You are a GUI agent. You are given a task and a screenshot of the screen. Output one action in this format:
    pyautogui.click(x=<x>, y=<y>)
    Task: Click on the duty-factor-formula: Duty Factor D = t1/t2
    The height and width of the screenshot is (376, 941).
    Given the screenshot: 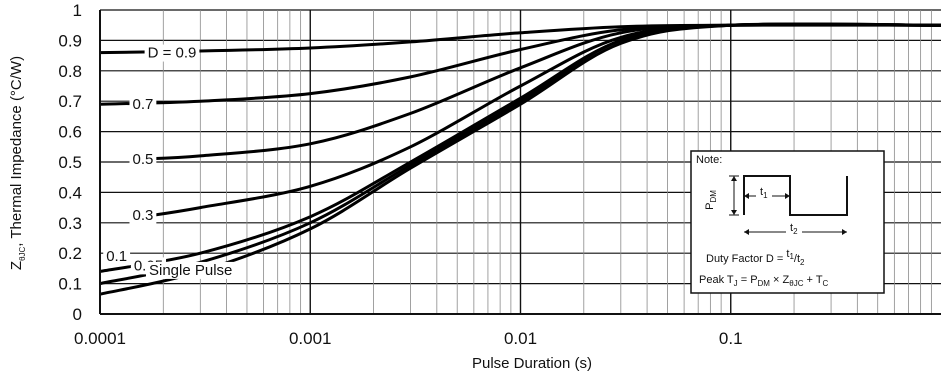 What is the action you would take?
    pyautogui.click(x=755, y=257)
    